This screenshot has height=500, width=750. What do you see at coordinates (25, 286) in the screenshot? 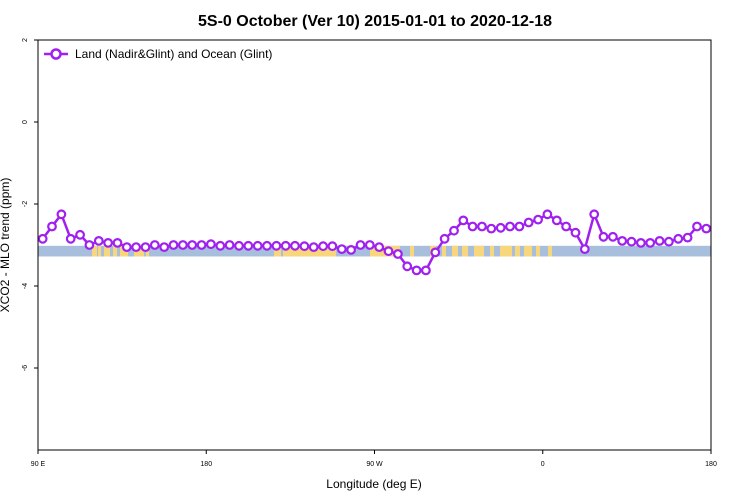
I see `y-tick-label: -4` at bounding box center [25, 286].